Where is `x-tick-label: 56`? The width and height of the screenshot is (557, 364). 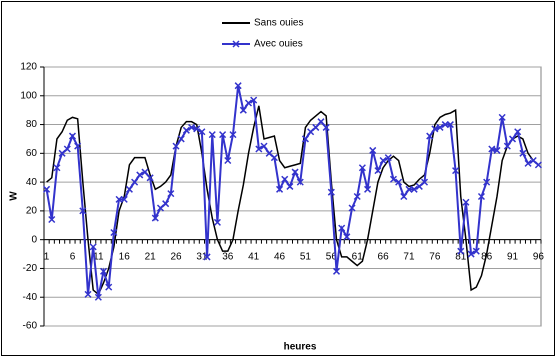
x-tick-label: 56 is located at coordinates (332, 256).